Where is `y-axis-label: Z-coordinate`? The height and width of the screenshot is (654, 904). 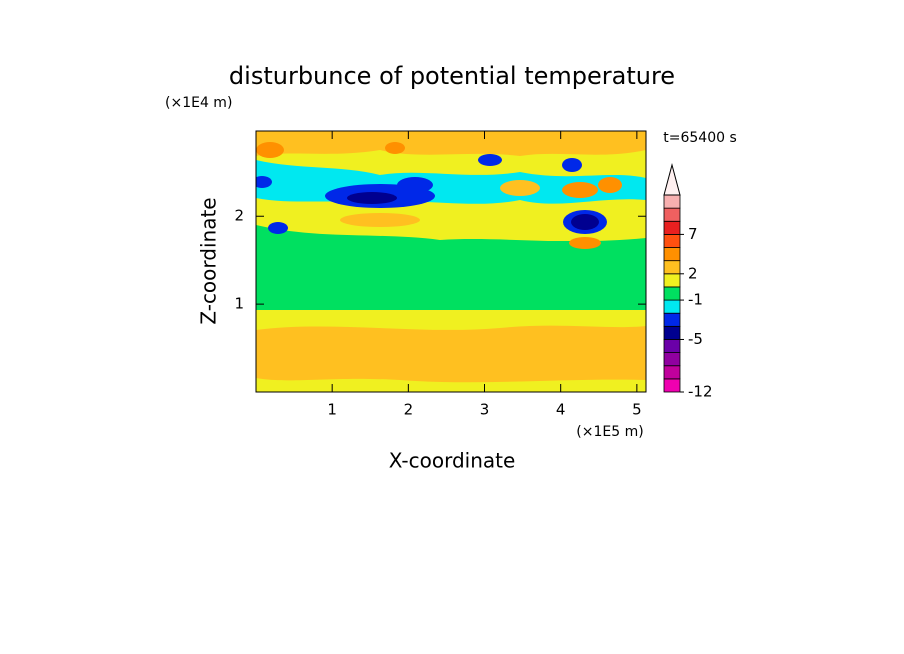 y-axis-label: Z-coordinate is located at coordinates (209, 260).